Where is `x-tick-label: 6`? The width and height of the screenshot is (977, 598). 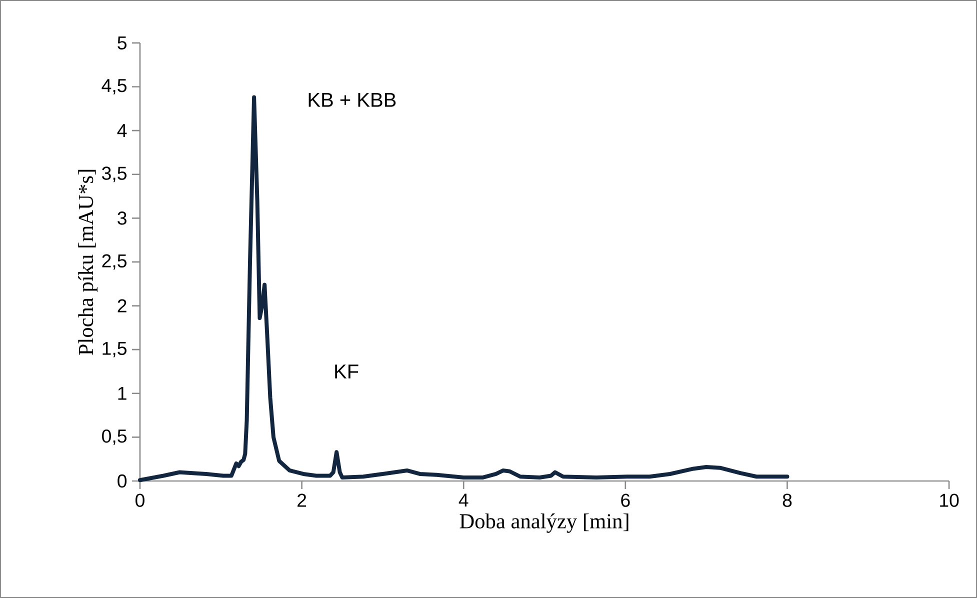
x-tick-label: 6 is located at coordinates (625, 500).